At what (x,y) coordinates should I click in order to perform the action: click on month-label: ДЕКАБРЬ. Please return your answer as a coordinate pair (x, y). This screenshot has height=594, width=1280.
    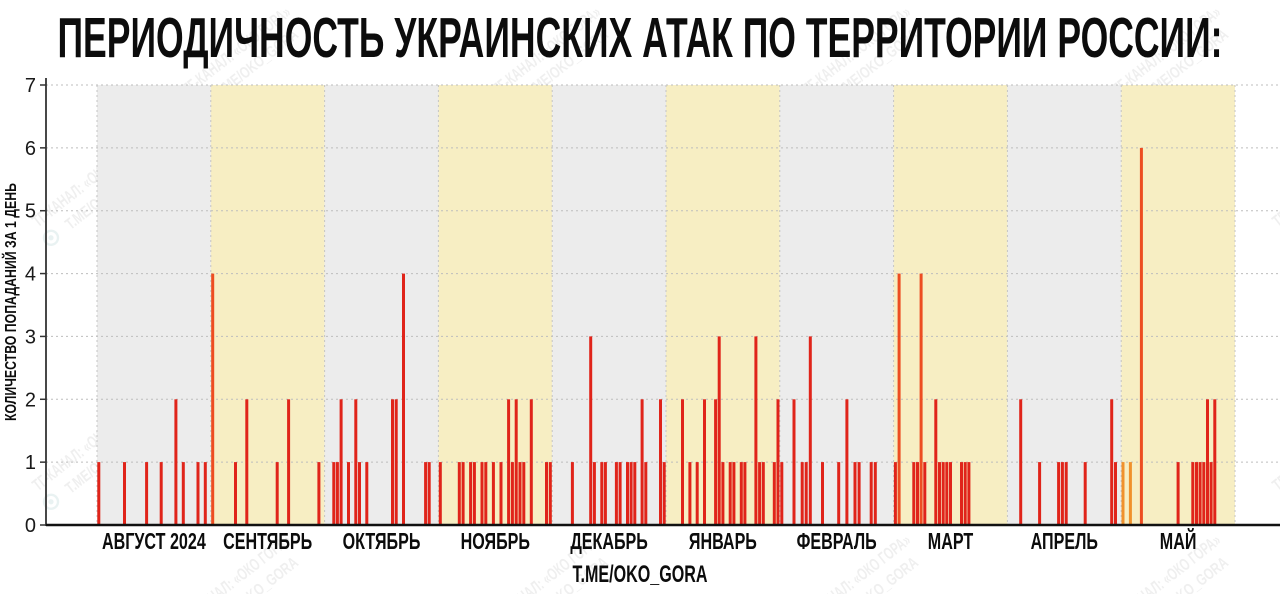
    Looking at the image, I should click on (609, 541).